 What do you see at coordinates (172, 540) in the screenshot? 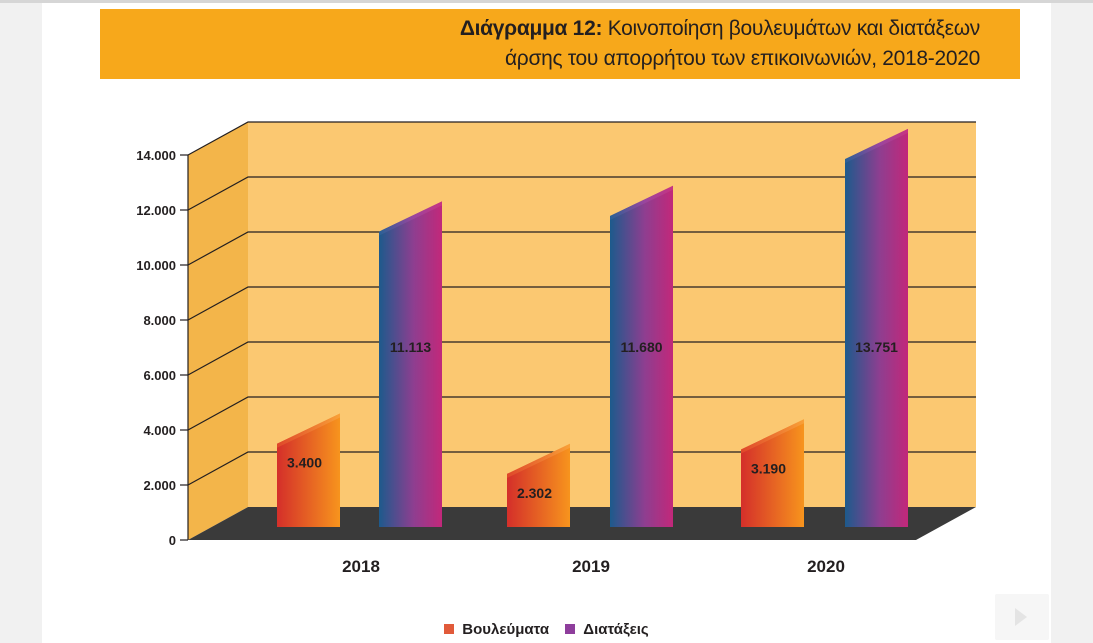
I see `y-tick-label: 0` at bounding box center [172, 540].